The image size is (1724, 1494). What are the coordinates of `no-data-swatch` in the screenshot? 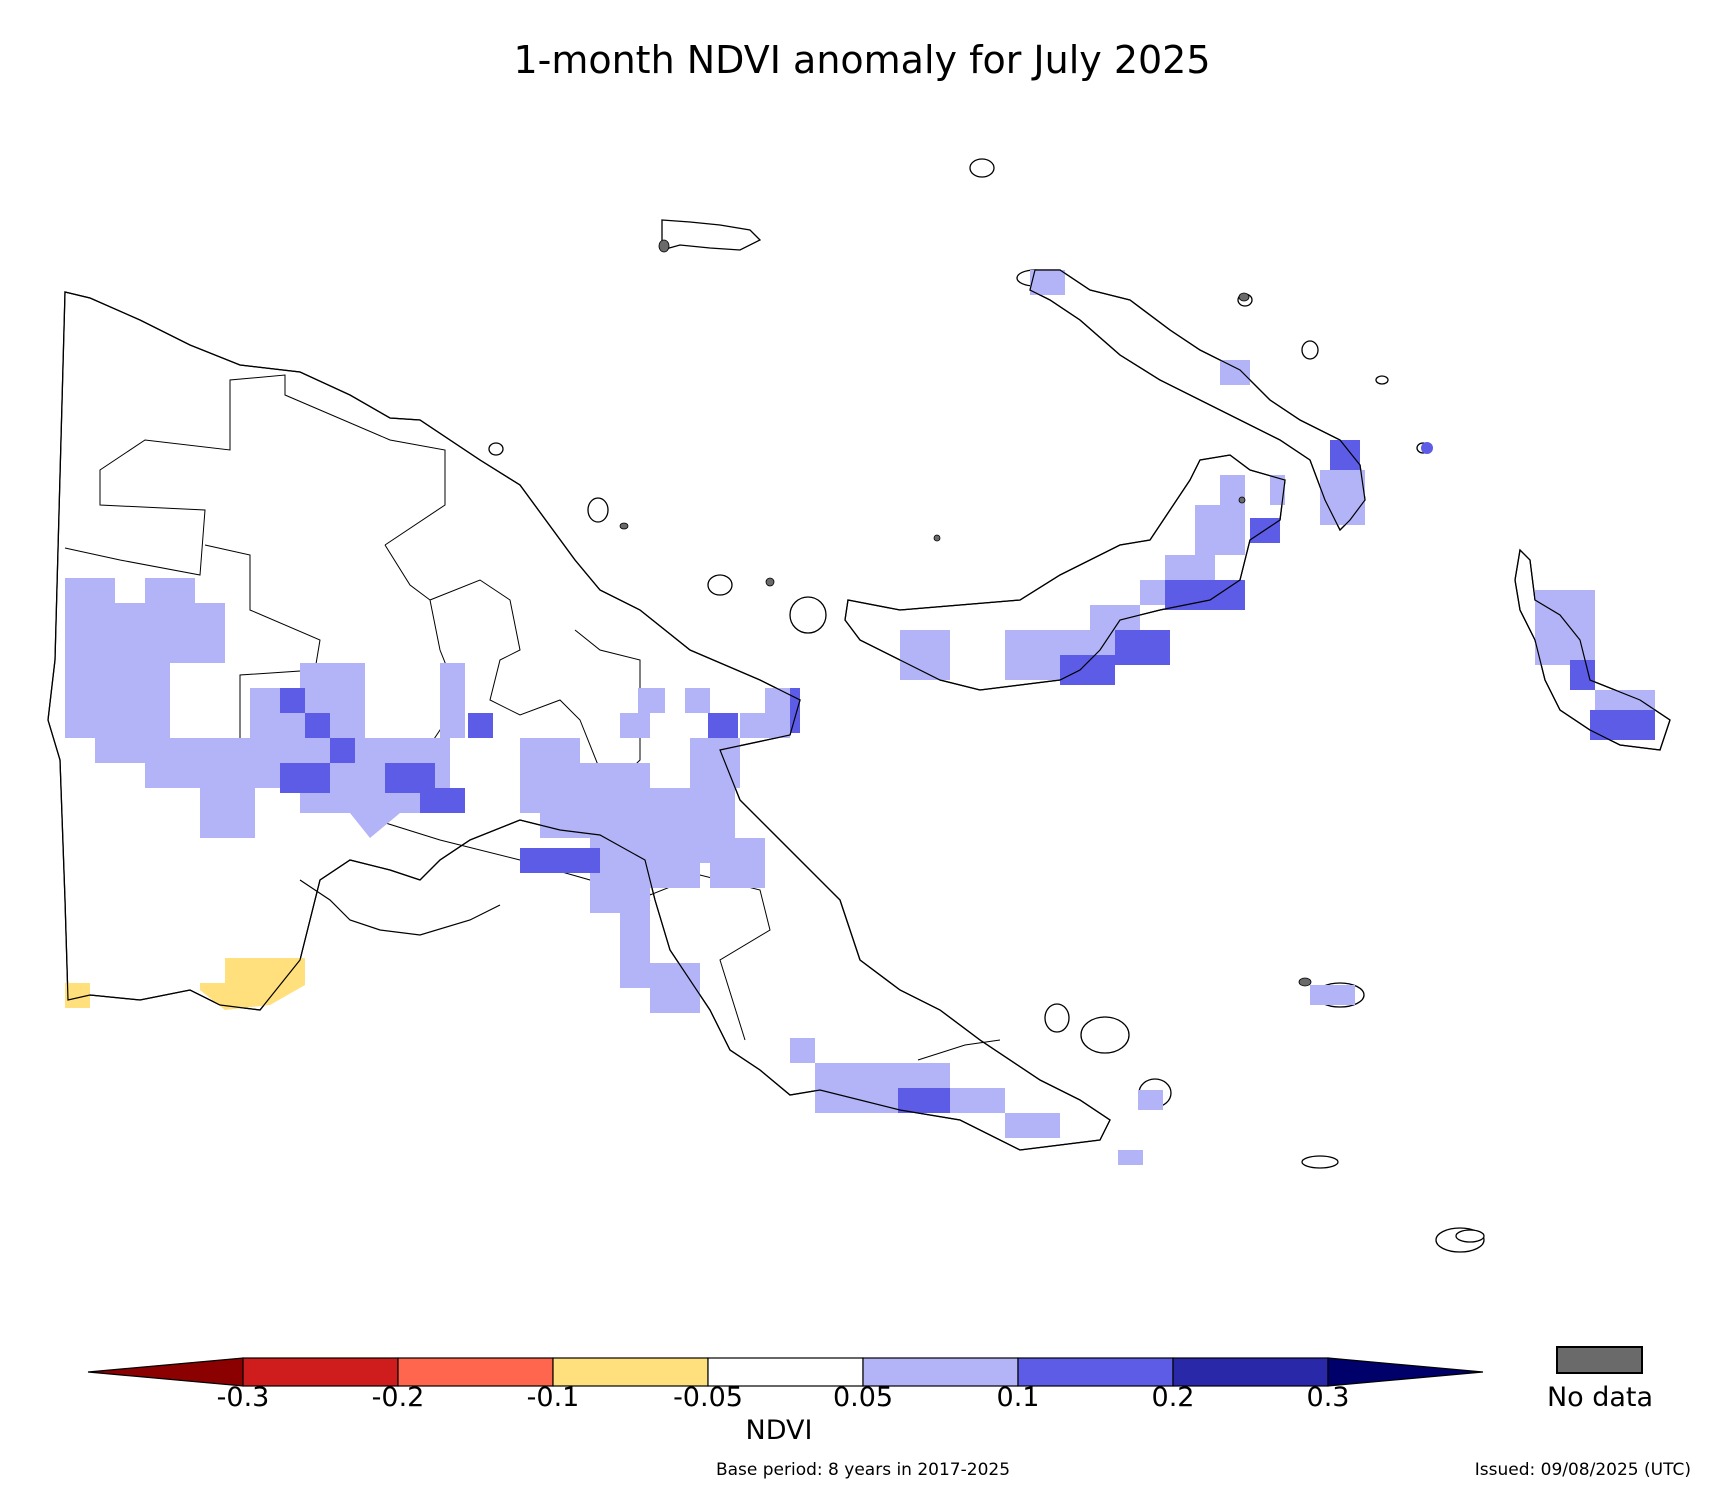 It's located at (1599, 1360).